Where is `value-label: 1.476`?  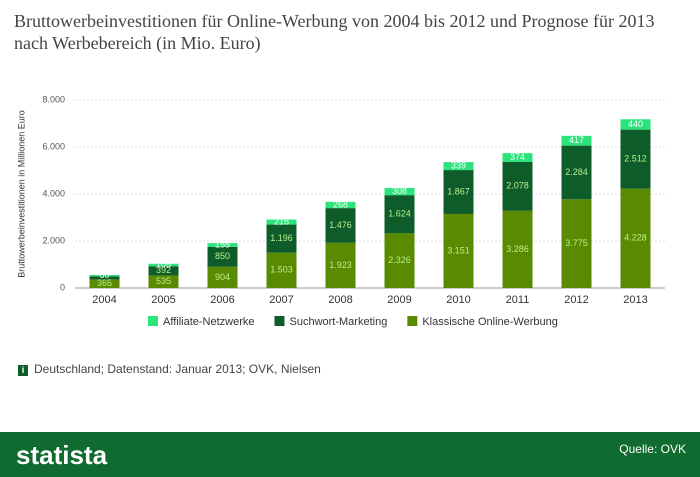 value-label: 1.476 is located at coordinates (340, 225).